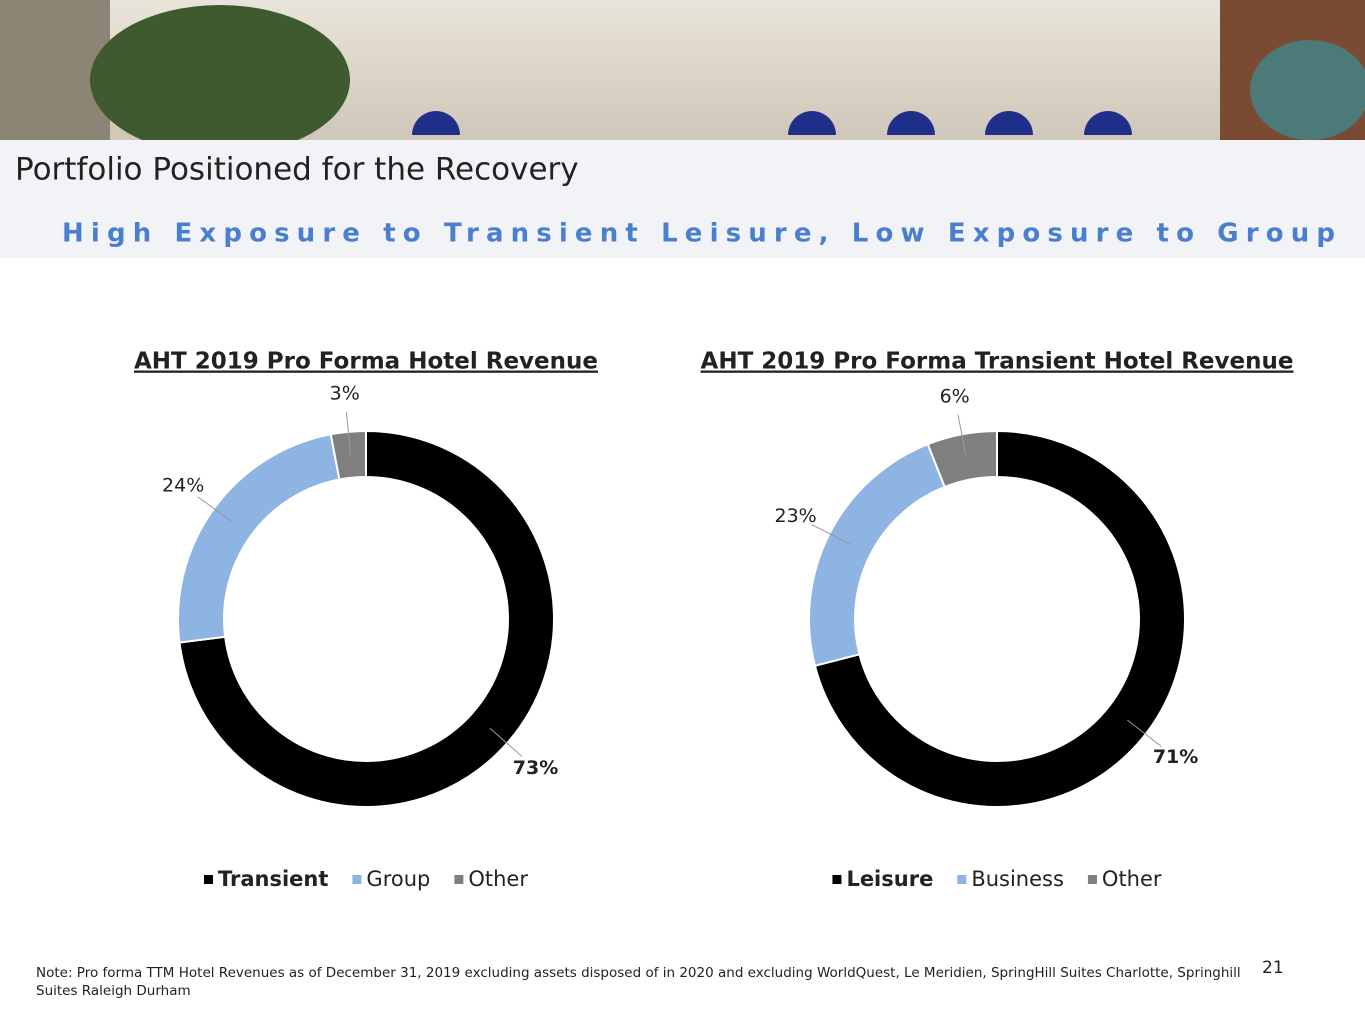 This screenshot has height=1024, width=1365. Describe the element at coordinates (889, 879) in the screenshot. I see `legend-label: Leisure` at that location.